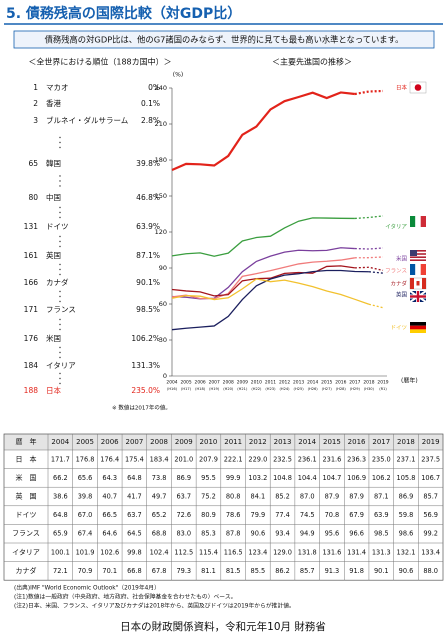 This screenshot has height=640, width=447. I want to click on x-era-label: (H27), so click(327, 389).